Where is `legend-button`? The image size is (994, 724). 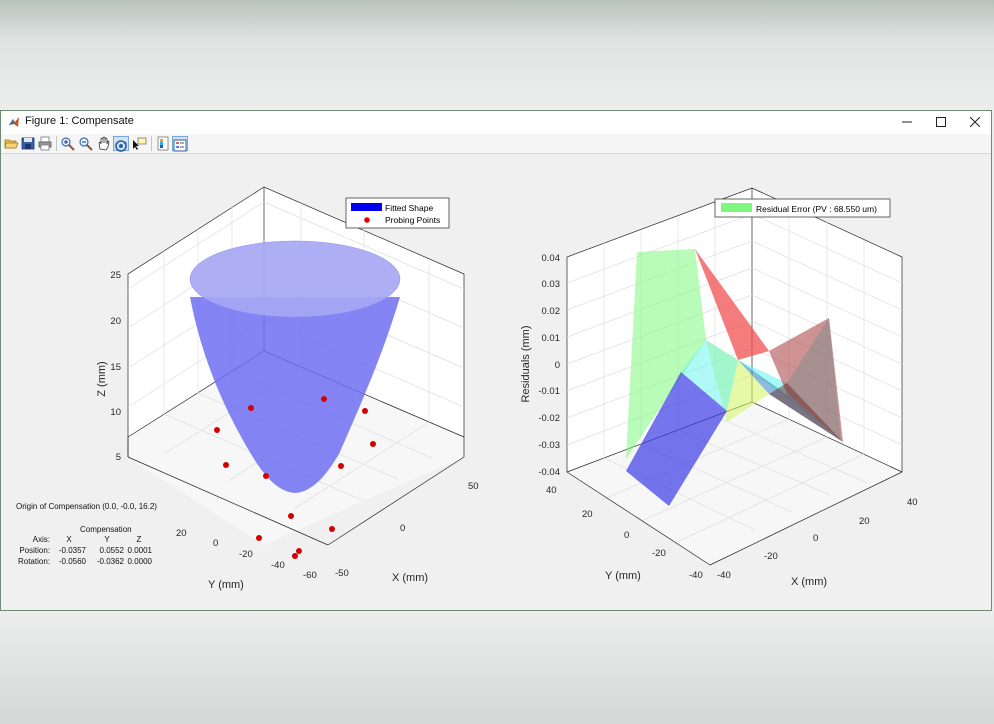
legend-button is located at coordinates (180, 144).